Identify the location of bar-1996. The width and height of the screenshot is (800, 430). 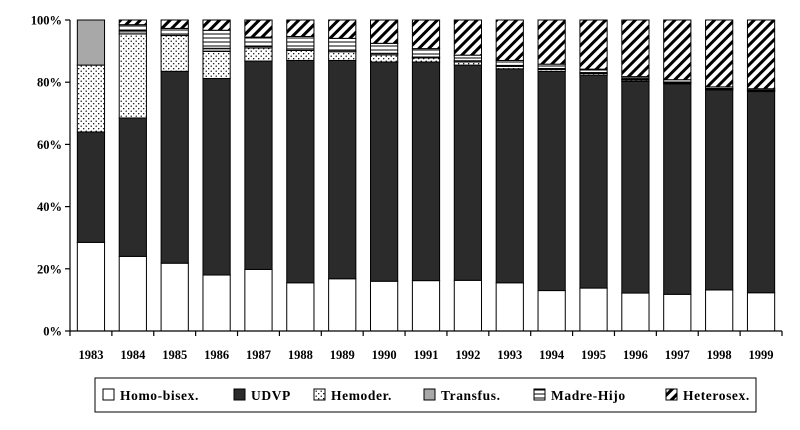
(635, 175).